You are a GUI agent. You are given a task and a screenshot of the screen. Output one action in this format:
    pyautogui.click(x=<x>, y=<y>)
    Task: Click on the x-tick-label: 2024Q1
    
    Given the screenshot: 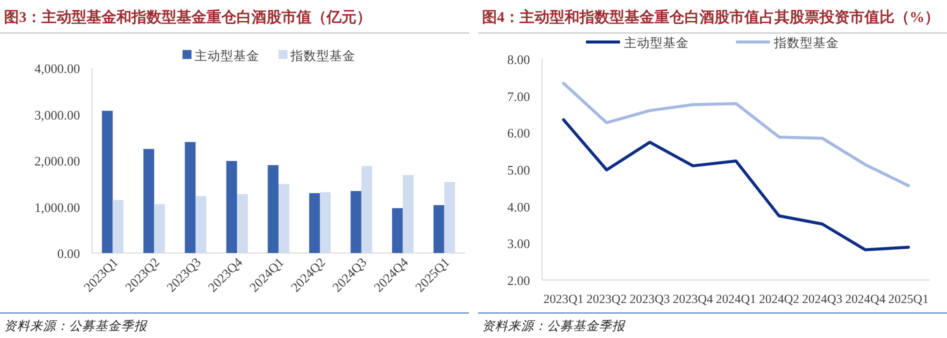 What is the action you would take?
    pyautogui.click(x=736, y=299)
    